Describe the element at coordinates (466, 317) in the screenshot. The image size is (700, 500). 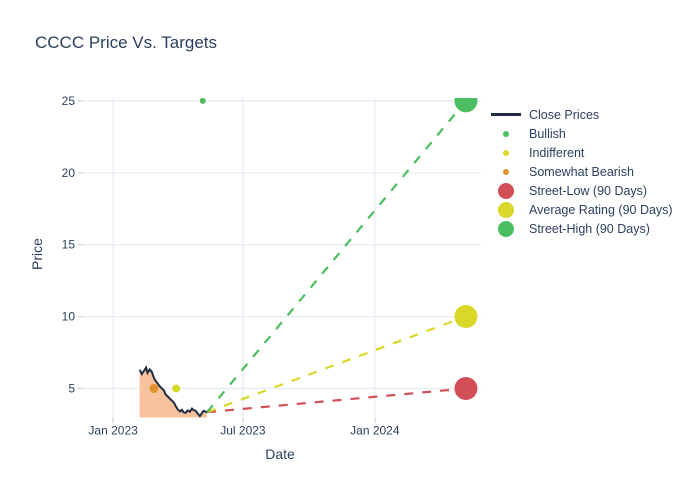
I see `target-marker-average-rating-days-` at that location.